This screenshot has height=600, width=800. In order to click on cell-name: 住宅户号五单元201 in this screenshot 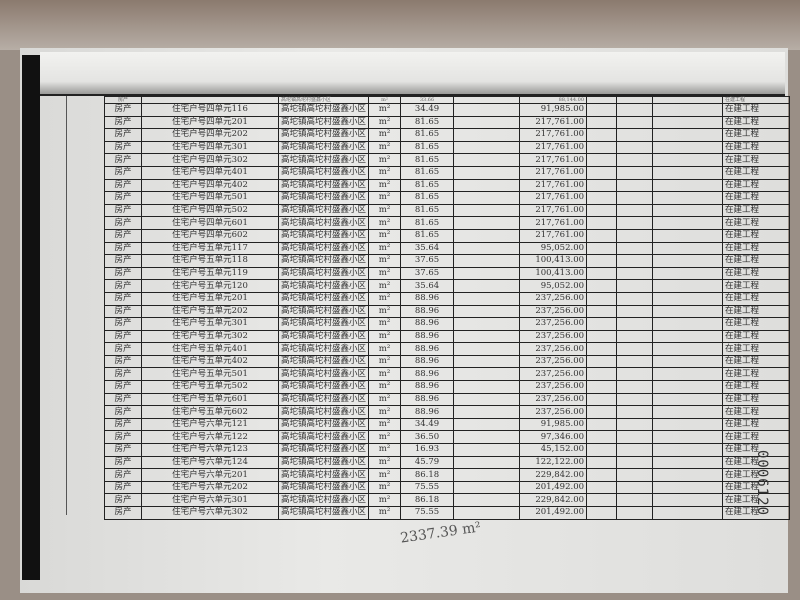, I will do `click(210, 298)`.